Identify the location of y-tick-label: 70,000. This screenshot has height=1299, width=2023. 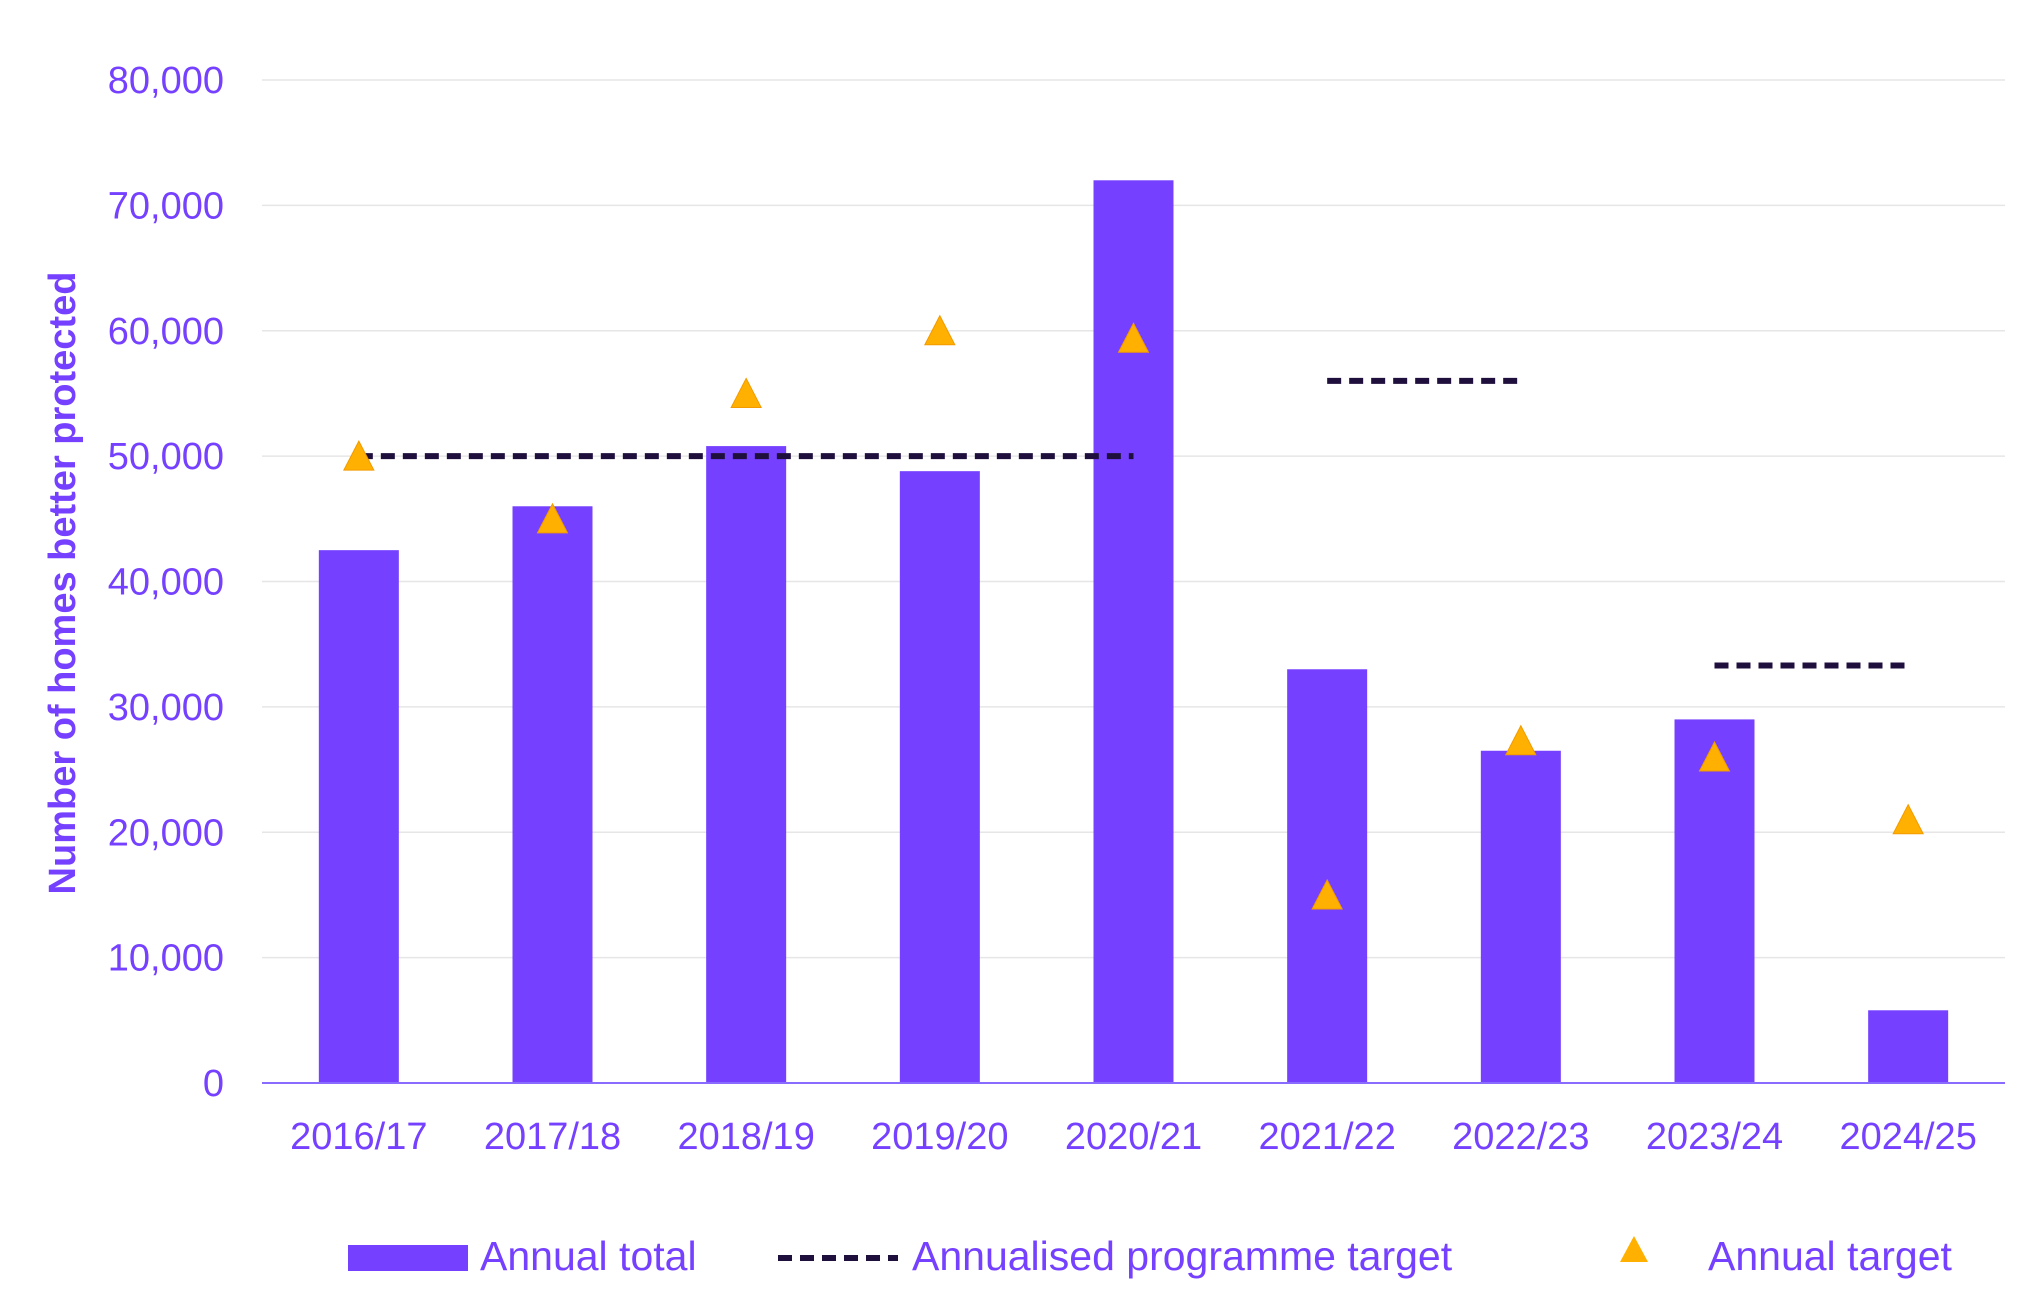
(166, 206).